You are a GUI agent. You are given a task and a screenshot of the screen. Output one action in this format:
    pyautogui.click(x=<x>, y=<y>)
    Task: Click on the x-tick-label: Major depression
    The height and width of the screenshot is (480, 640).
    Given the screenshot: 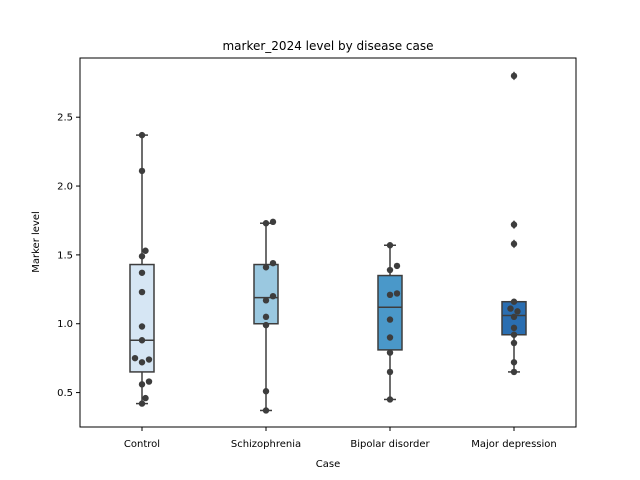 What is the action you would take?
    pyautogui.click(x=514, y=444)
    